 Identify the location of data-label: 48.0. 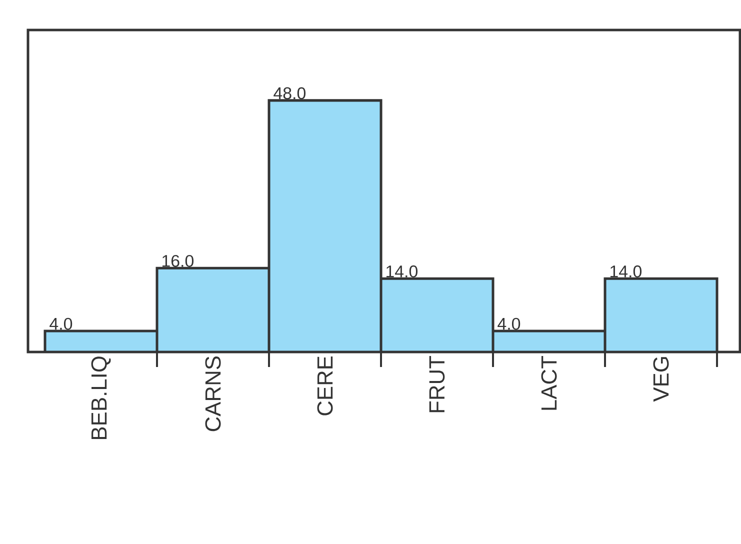
(290, 93).